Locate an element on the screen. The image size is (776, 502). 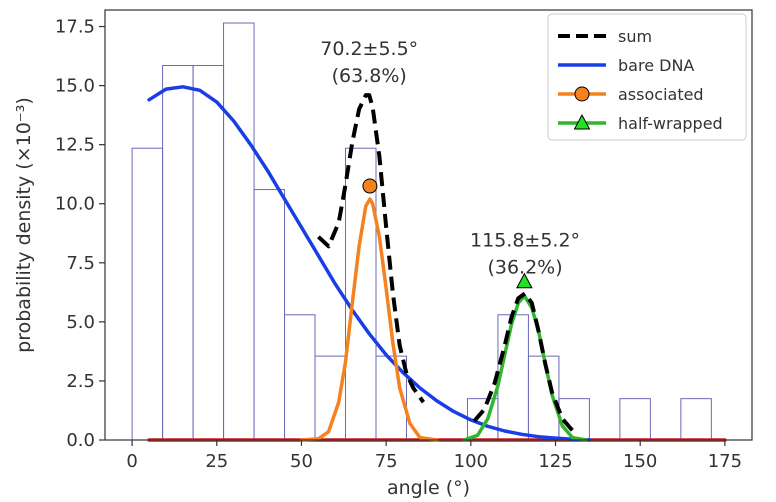
peak-annotation: 115.8±5.2° (36.2%) is located at coordinates (525, 253).